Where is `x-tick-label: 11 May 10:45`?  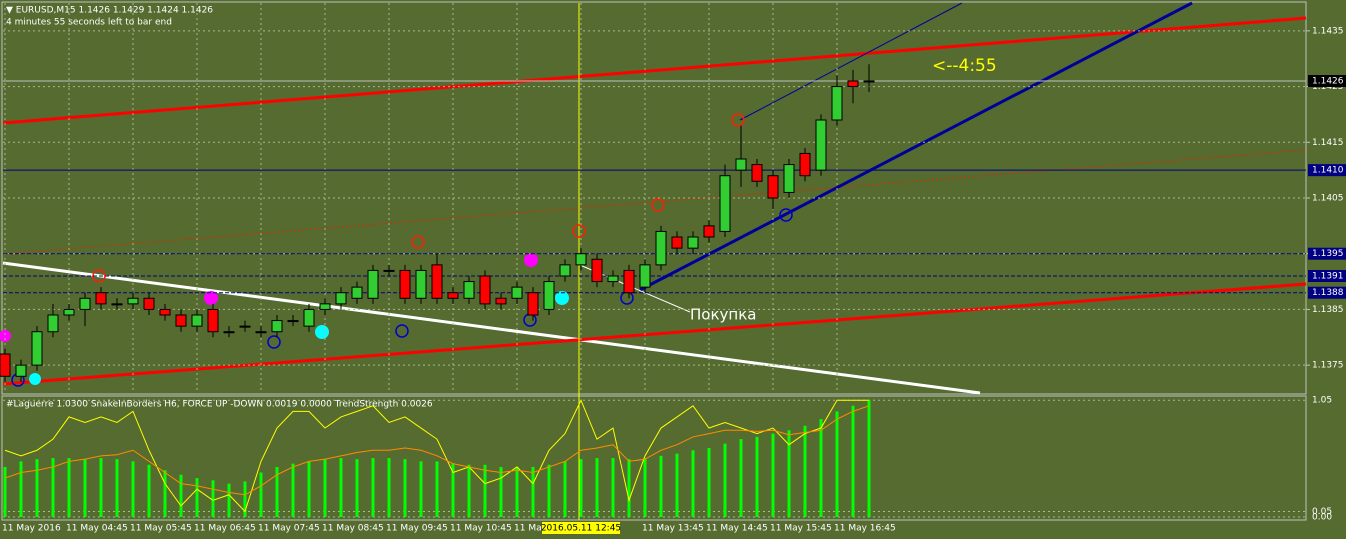 x-tick-label: 11 May 10:45 is located at coordinates (481, 529).